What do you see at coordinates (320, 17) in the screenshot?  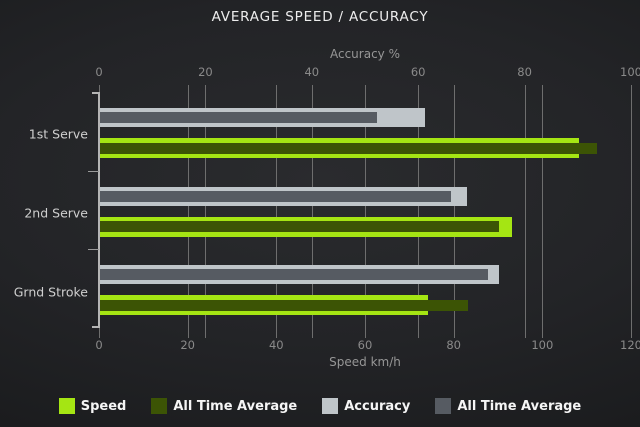 I see `chart-title: AVERAGE SPEED / ACCURACY` at bounding box center [320, 17].